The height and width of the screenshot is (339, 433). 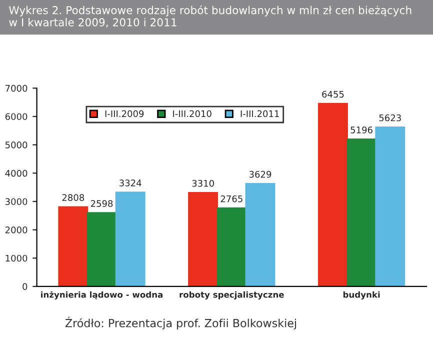 What do you see at coordinates (203, 183) in the screenshot?
I see `data-label: 3310` at bounding box center [203, 183].